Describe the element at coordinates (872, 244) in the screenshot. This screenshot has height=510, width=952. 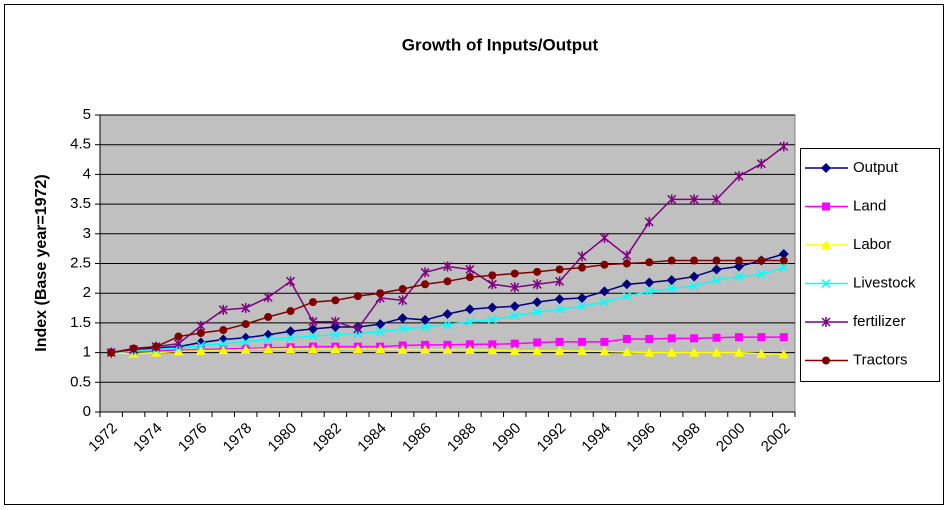
I see `legend-label: Labor` at that location.